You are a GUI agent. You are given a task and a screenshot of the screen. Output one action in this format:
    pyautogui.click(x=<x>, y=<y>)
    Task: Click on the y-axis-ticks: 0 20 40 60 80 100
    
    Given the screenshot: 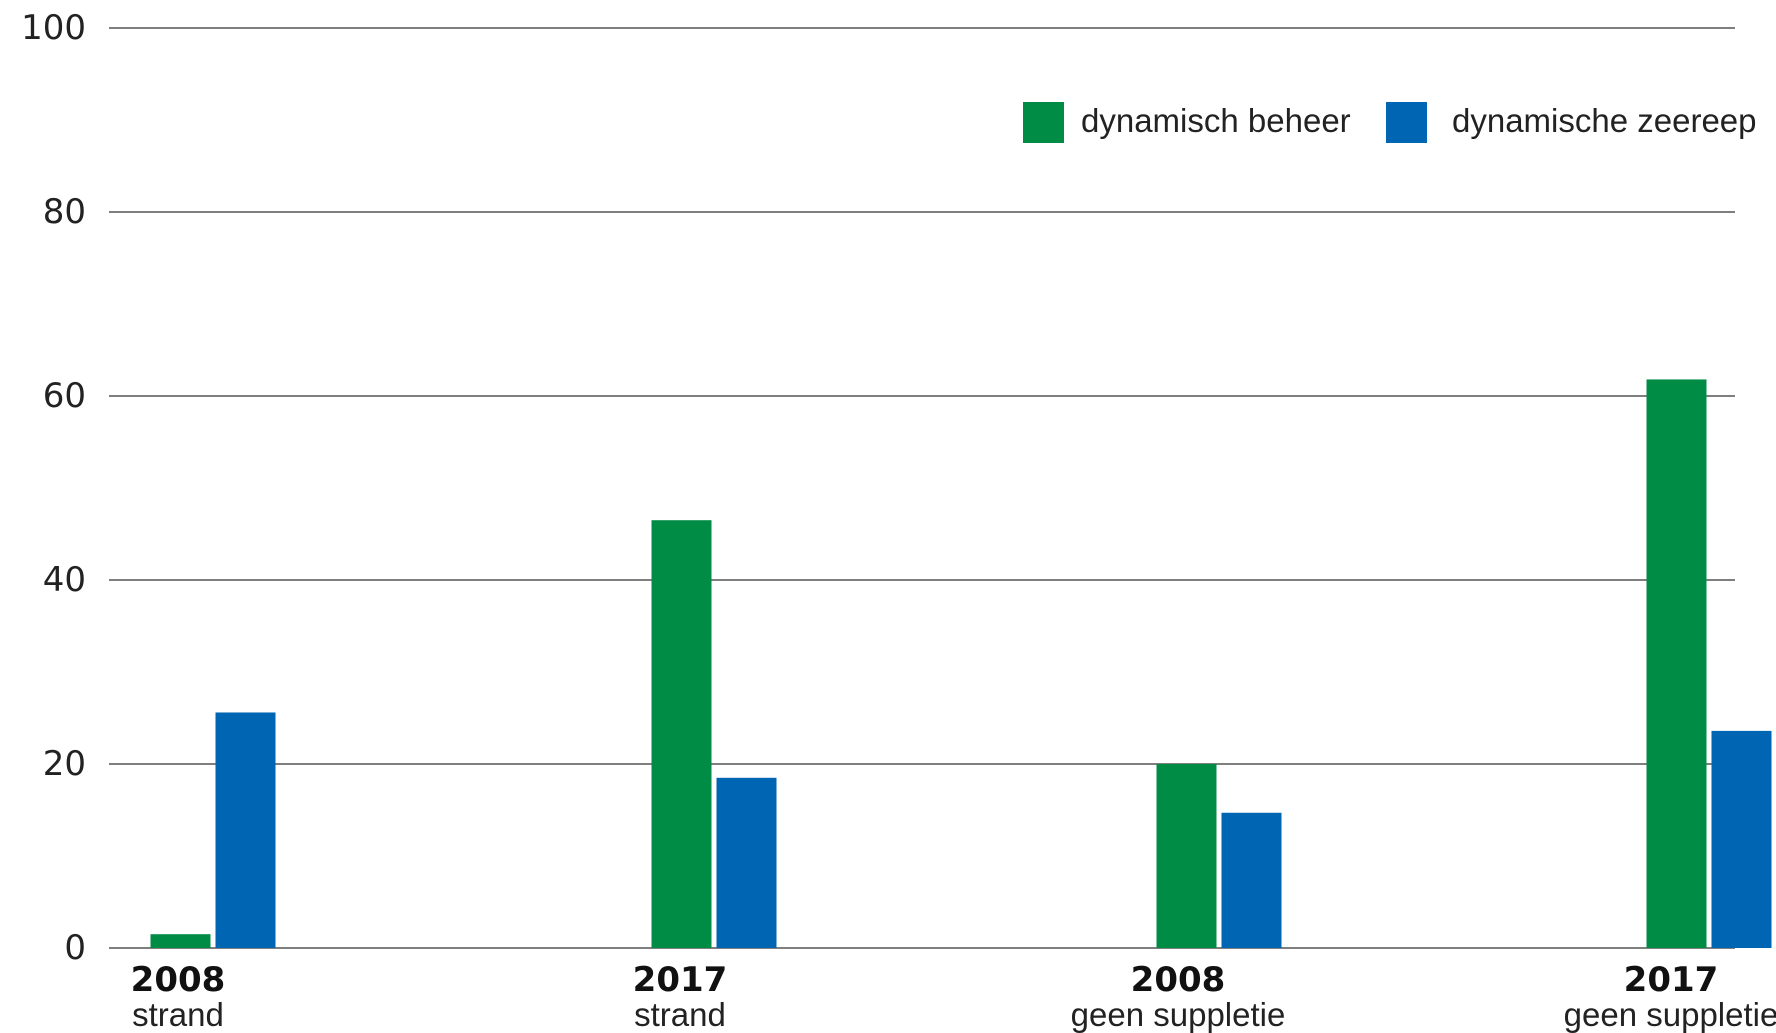 What is the action you would take?
    pyautogui.click(x=53, y=488)
    